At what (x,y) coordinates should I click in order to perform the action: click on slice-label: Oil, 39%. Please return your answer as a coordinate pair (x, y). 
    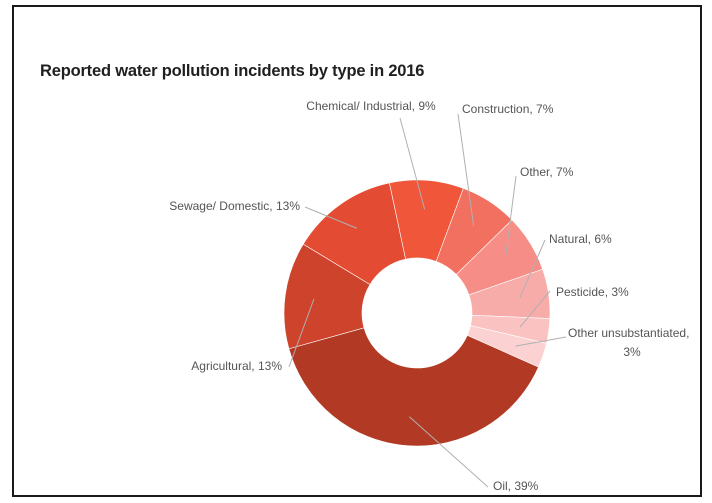
    Looking at the image, I should click on (516, 486).